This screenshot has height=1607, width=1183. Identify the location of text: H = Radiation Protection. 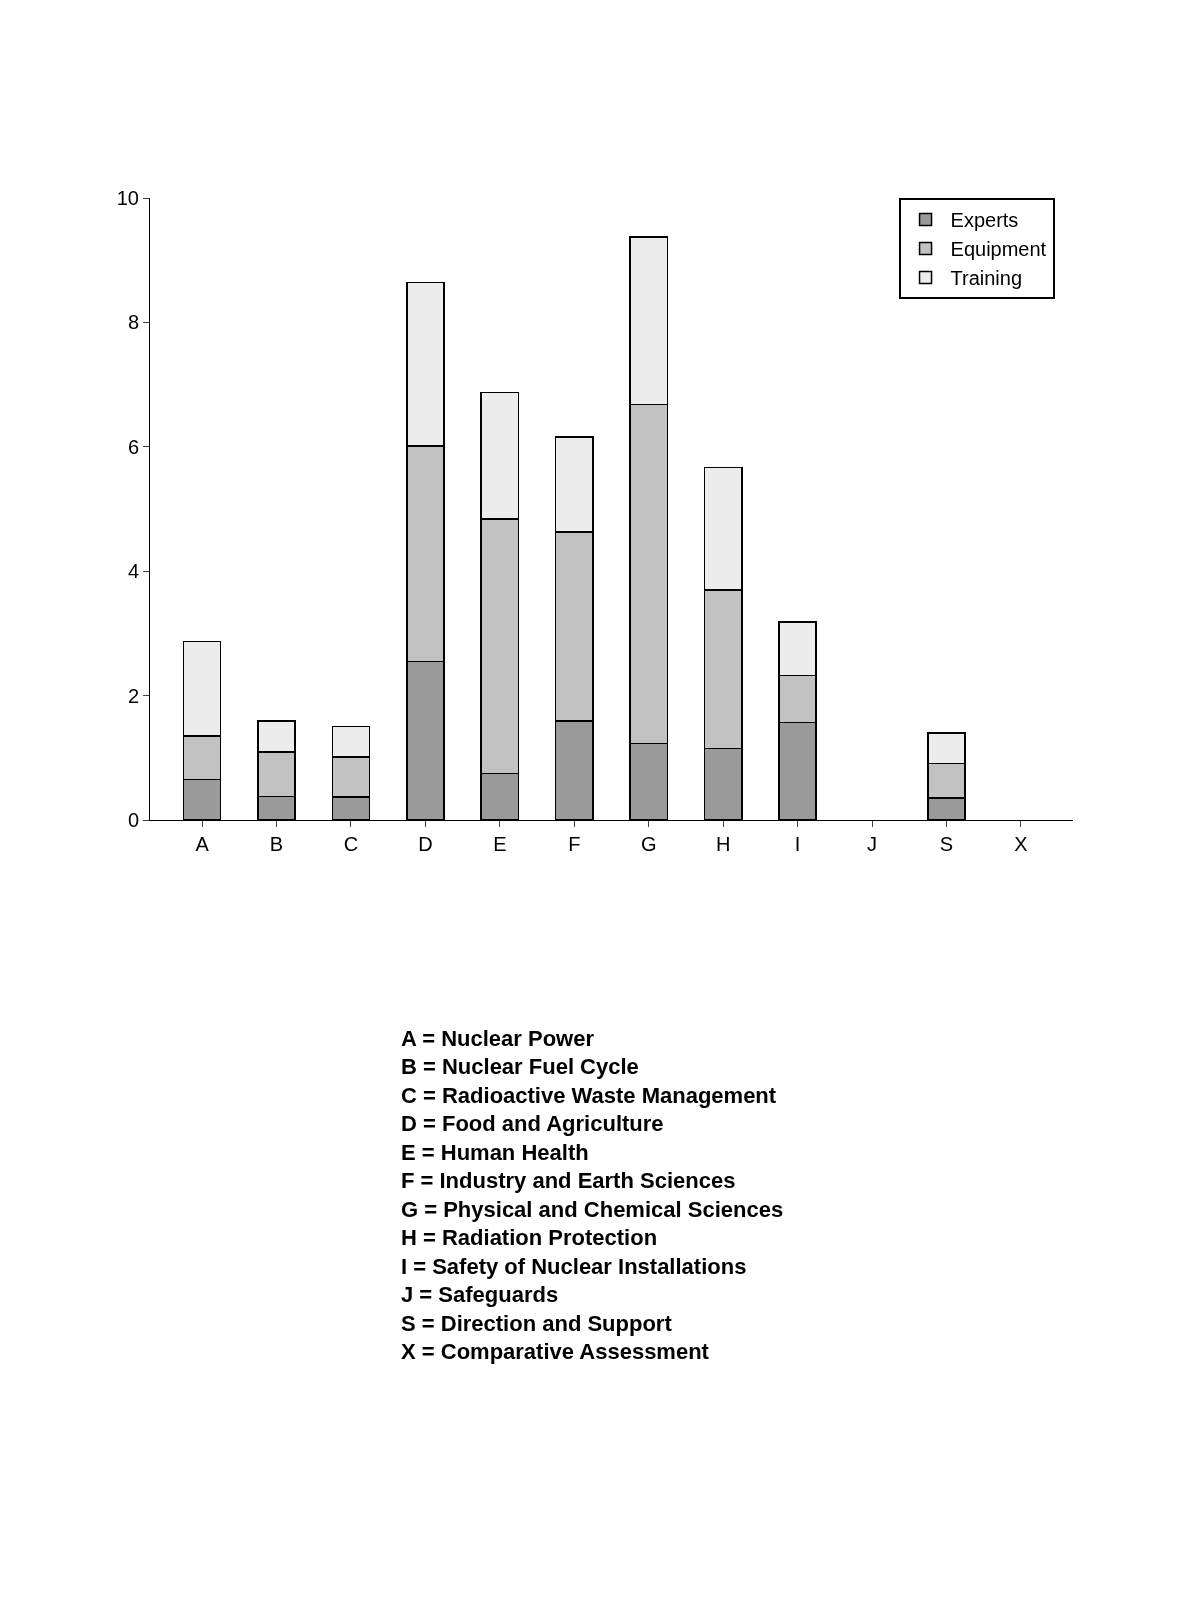
(529, 1237).